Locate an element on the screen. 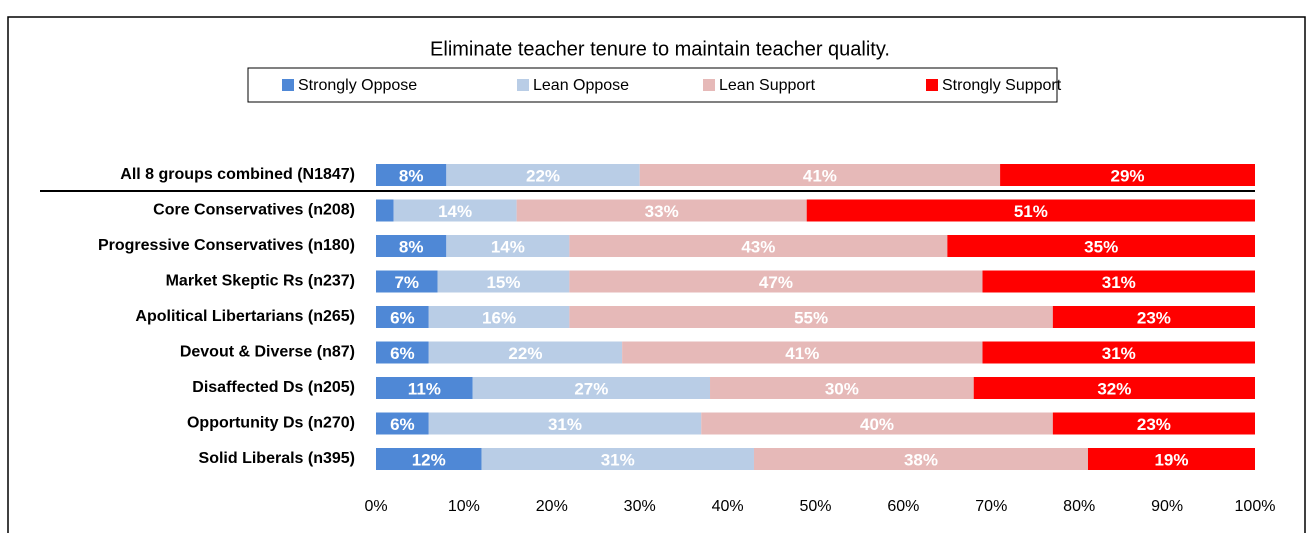  x-tick-label: 0% is located at coordinates (375, 506).